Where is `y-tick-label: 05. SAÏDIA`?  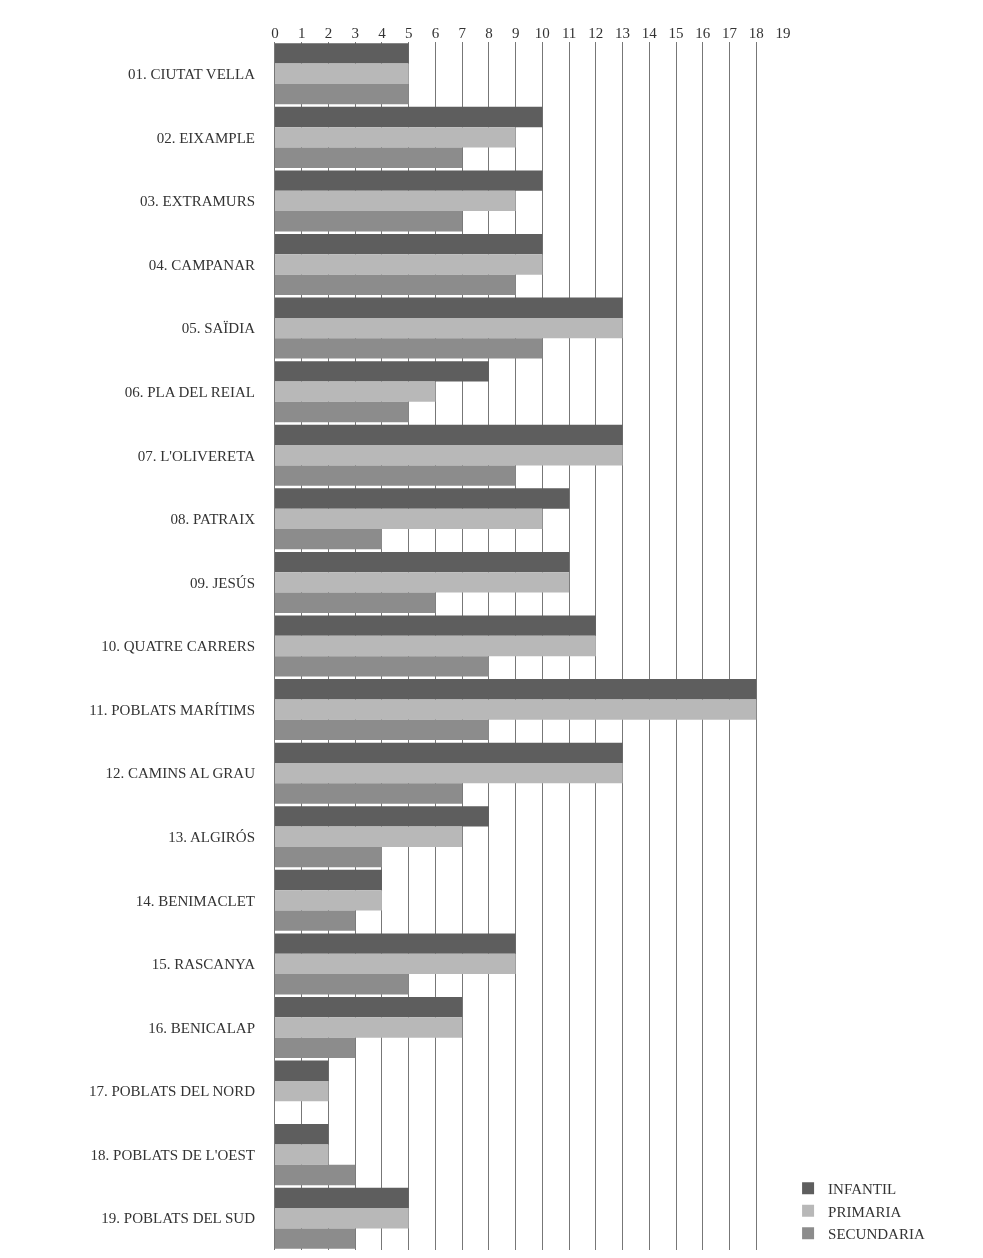
y-tick-label: 05. SAÏDIA is located at coordinates (218, 328).